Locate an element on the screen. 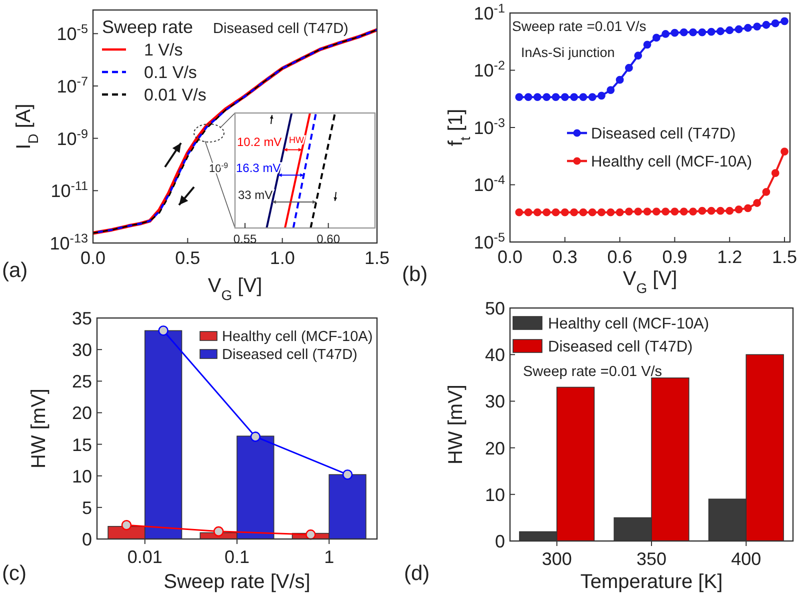 The height and width of the screenshot is (594, 799). y-tick-label: 10$^{-11}$ is located at coordinates (69, 190).